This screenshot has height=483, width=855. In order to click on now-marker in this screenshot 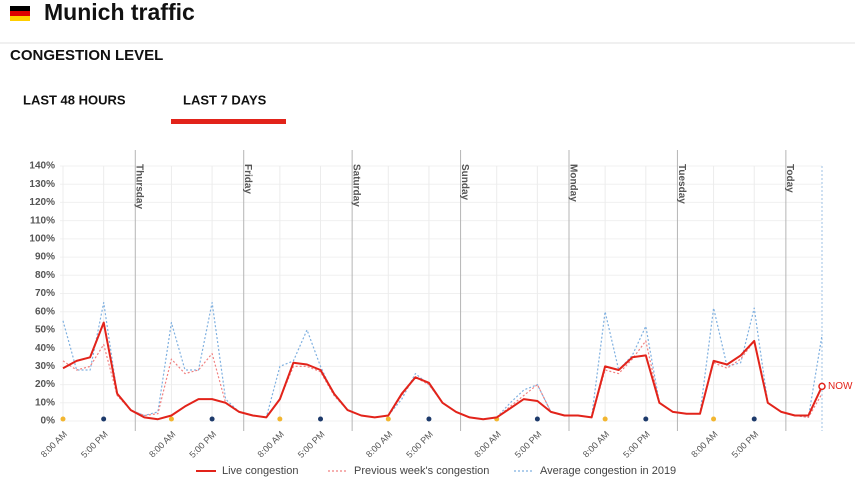, I will do `click(822, 386)`.